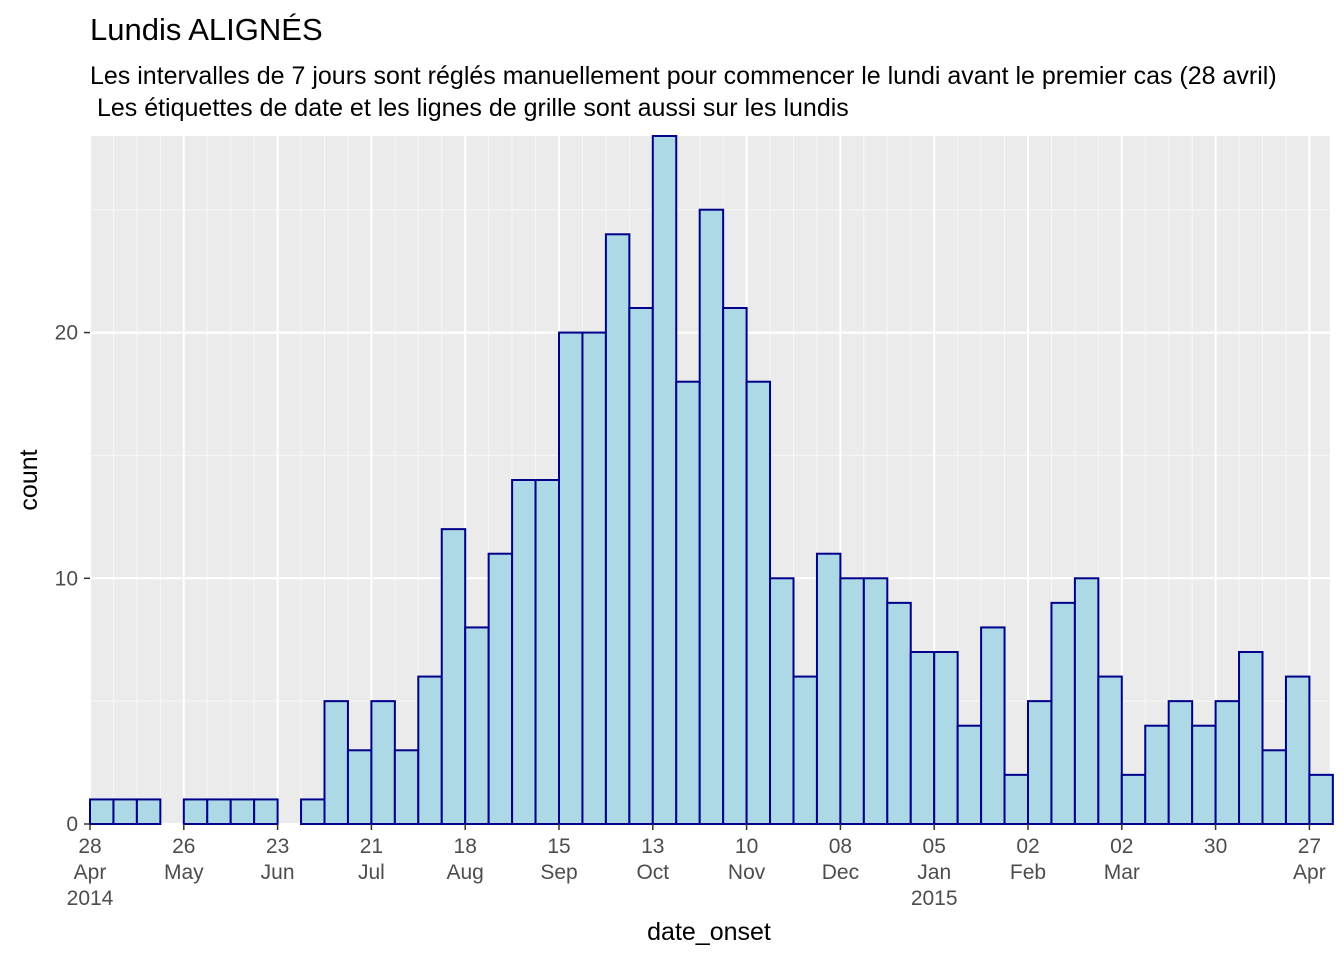 Image resolution: width=1344 pixels, height=960 pixels. I want to click on chart-title: Lundis ALIGNÉS, so click(206, 29).